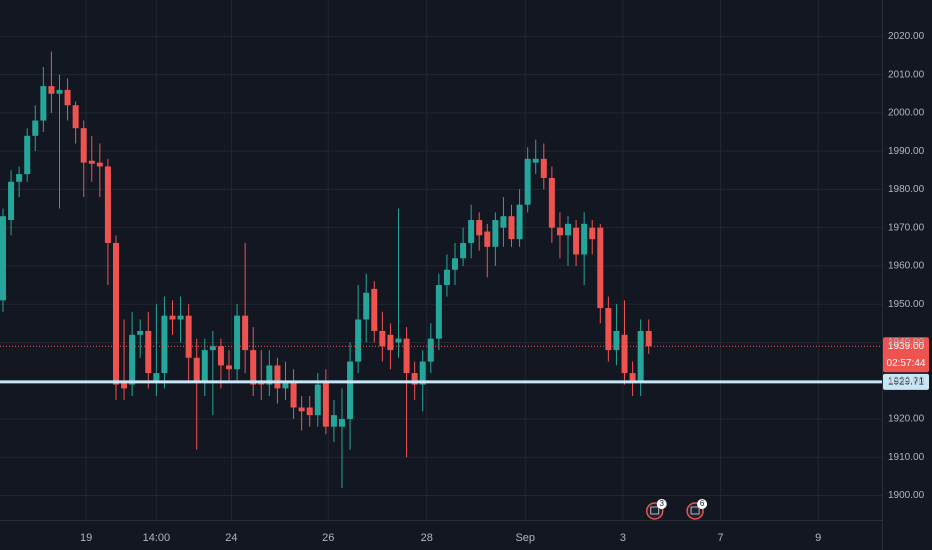  I want to click on y-tick-label: 1970.00, so click(906, 227).